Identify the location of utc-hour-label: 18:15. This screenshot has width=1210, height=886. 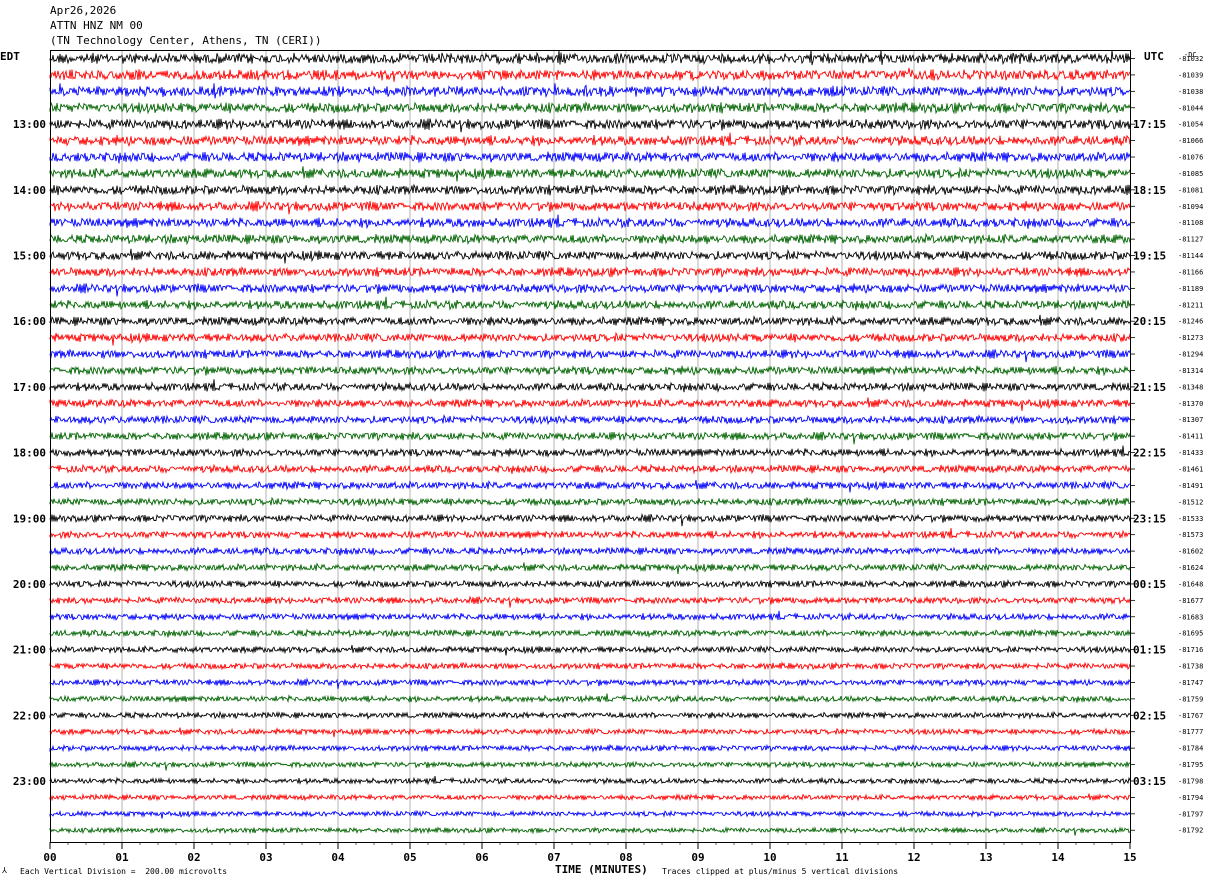
(1149, 190).